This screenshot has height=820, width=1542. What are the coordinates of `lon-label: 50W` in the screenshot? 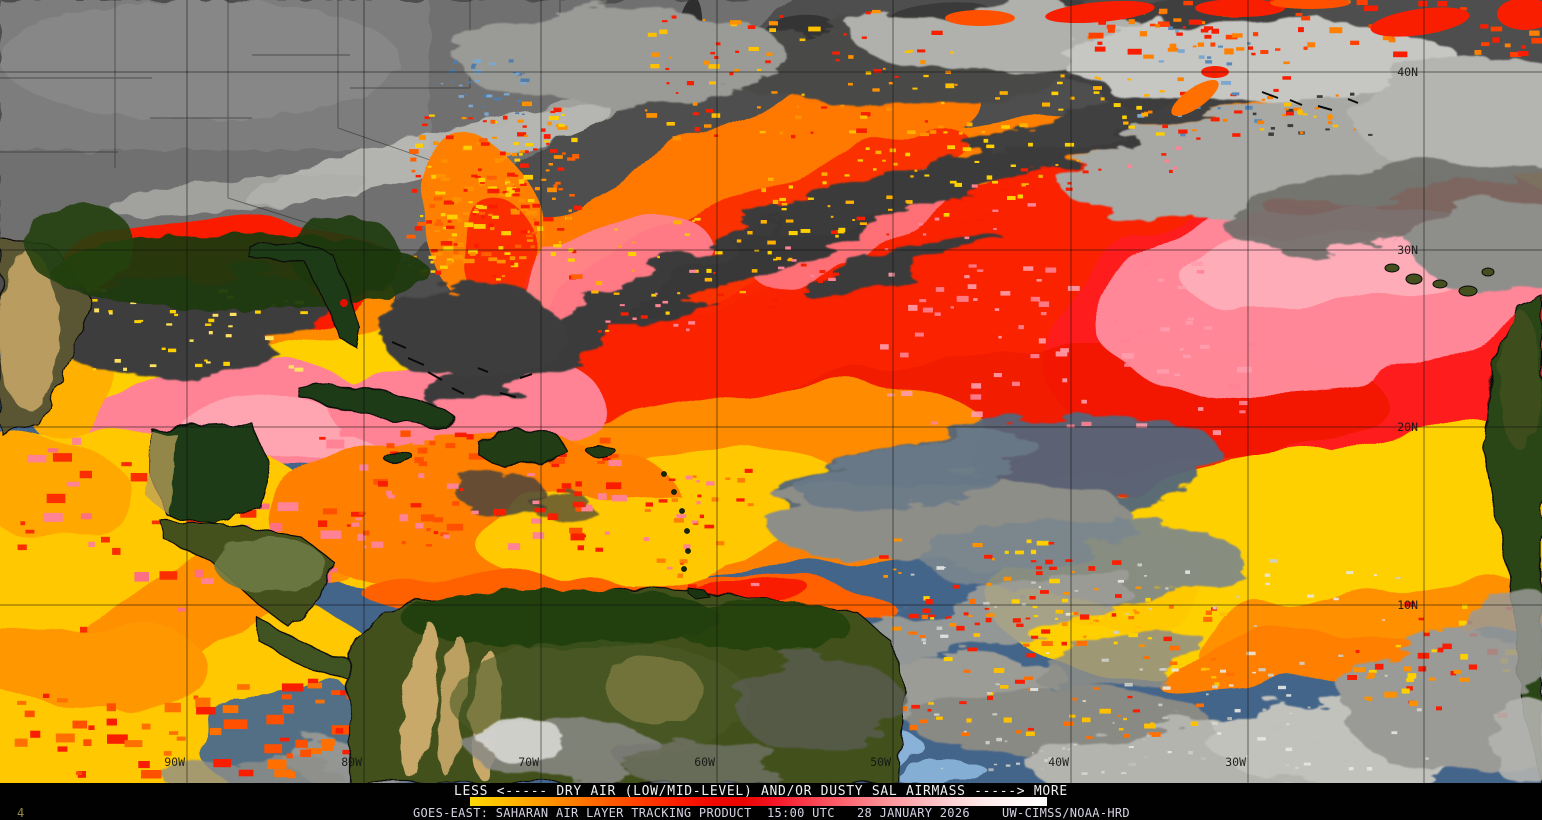 It's located at (880, 762).